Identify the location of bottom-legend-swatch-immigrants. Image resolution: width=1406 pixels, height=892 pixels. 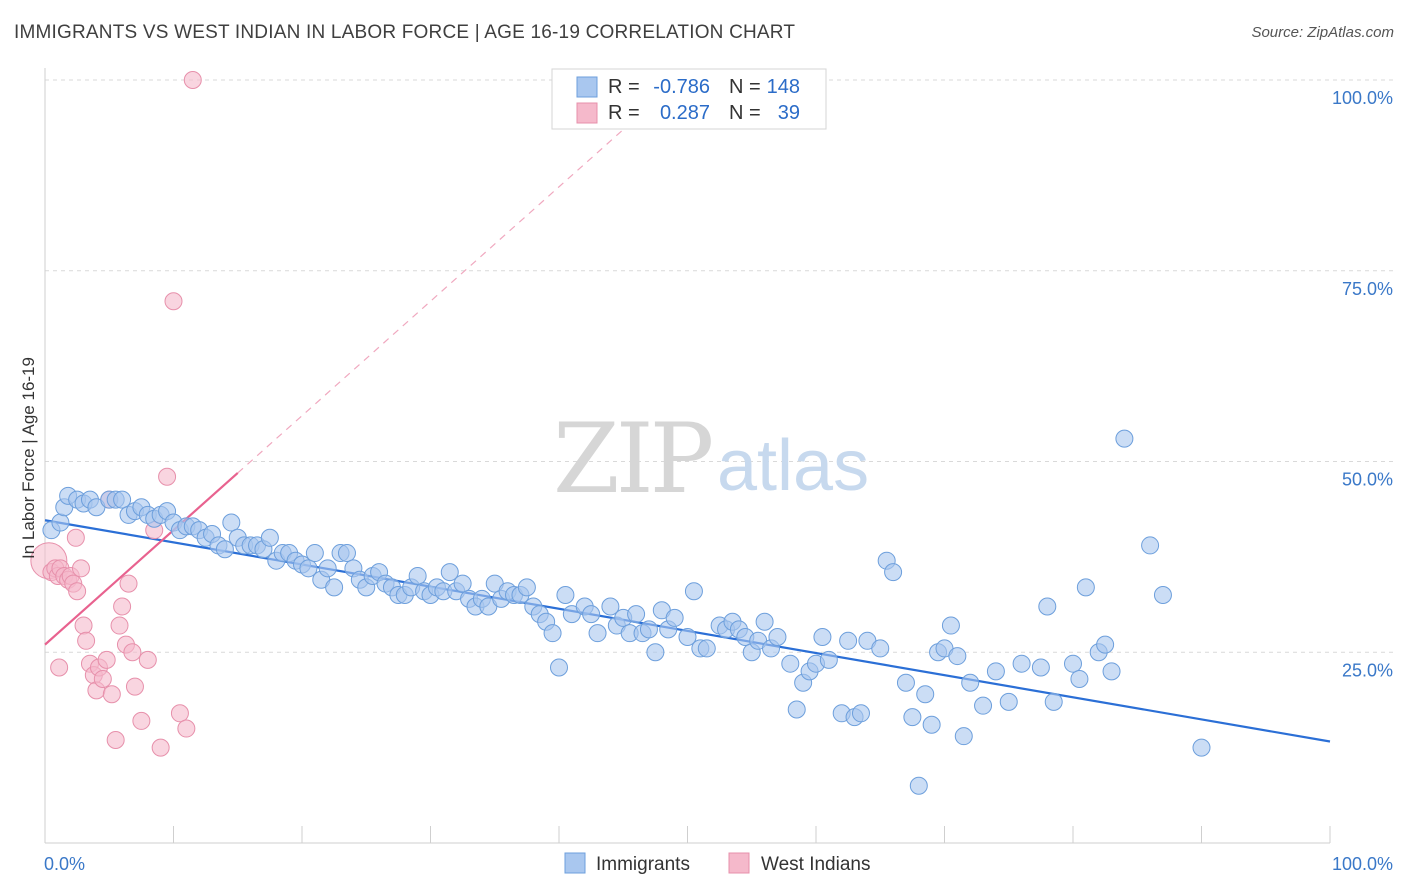
(575, 863).